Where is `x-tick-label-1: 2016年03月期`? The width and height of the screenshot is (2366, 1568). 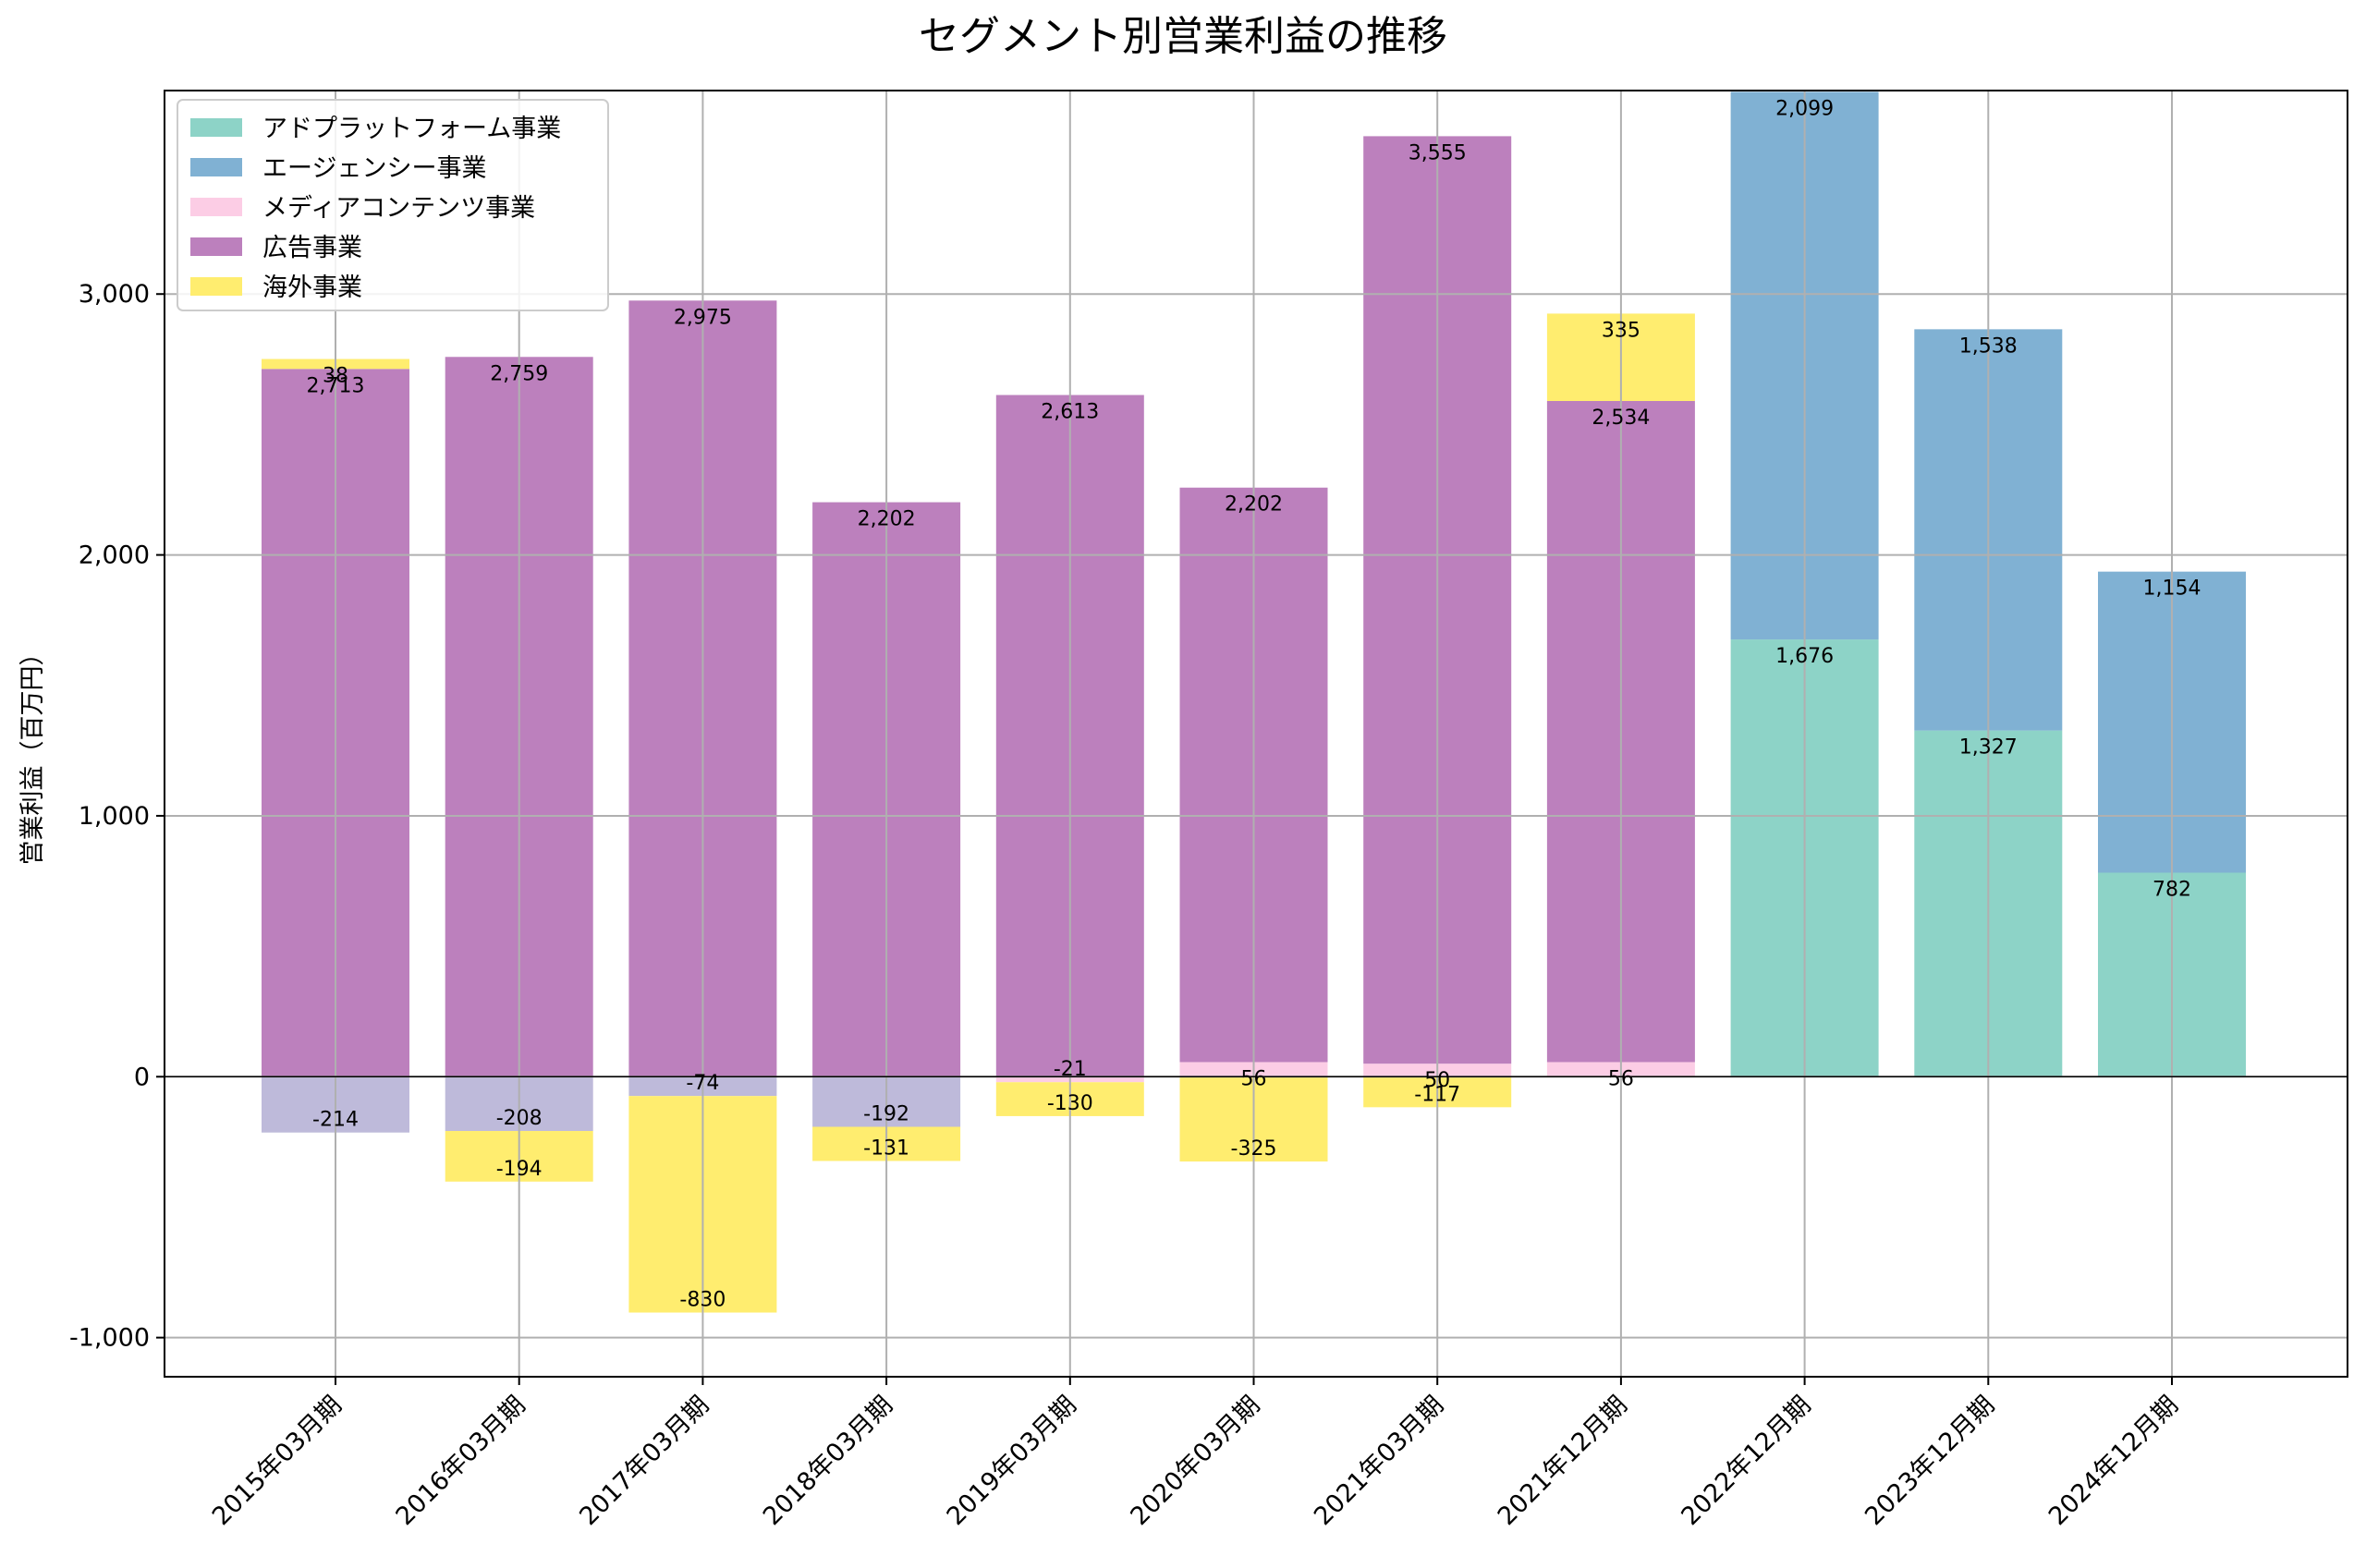 x-tick-label-1: 2016年03月期 is located at coordinates (461, 1461).